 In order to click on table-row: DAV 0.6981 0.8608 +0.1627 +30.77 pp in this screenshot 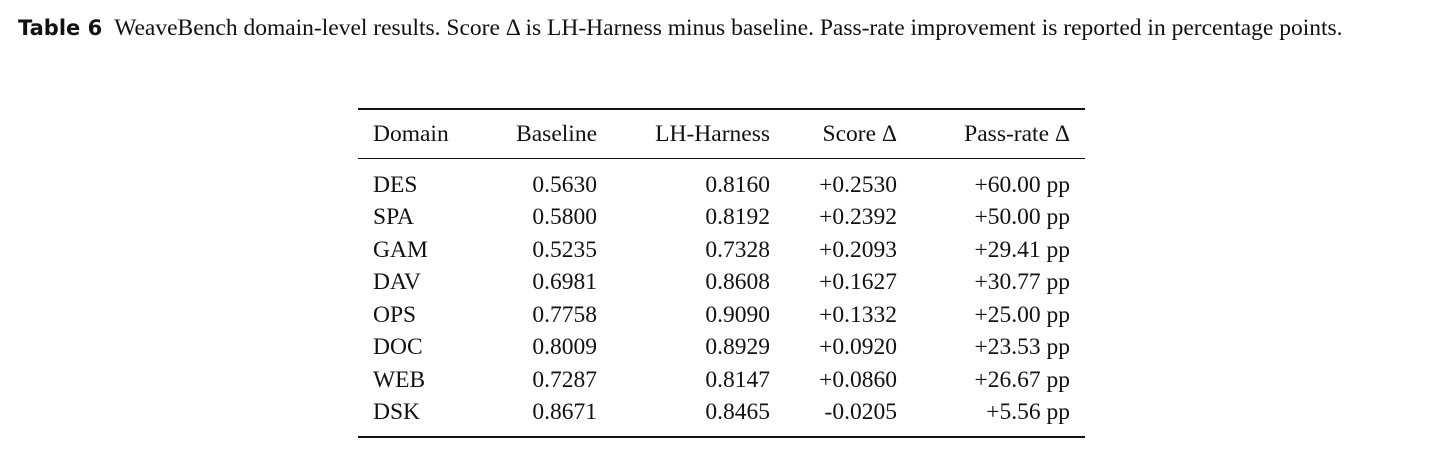, I will do `click(721, 283)`.